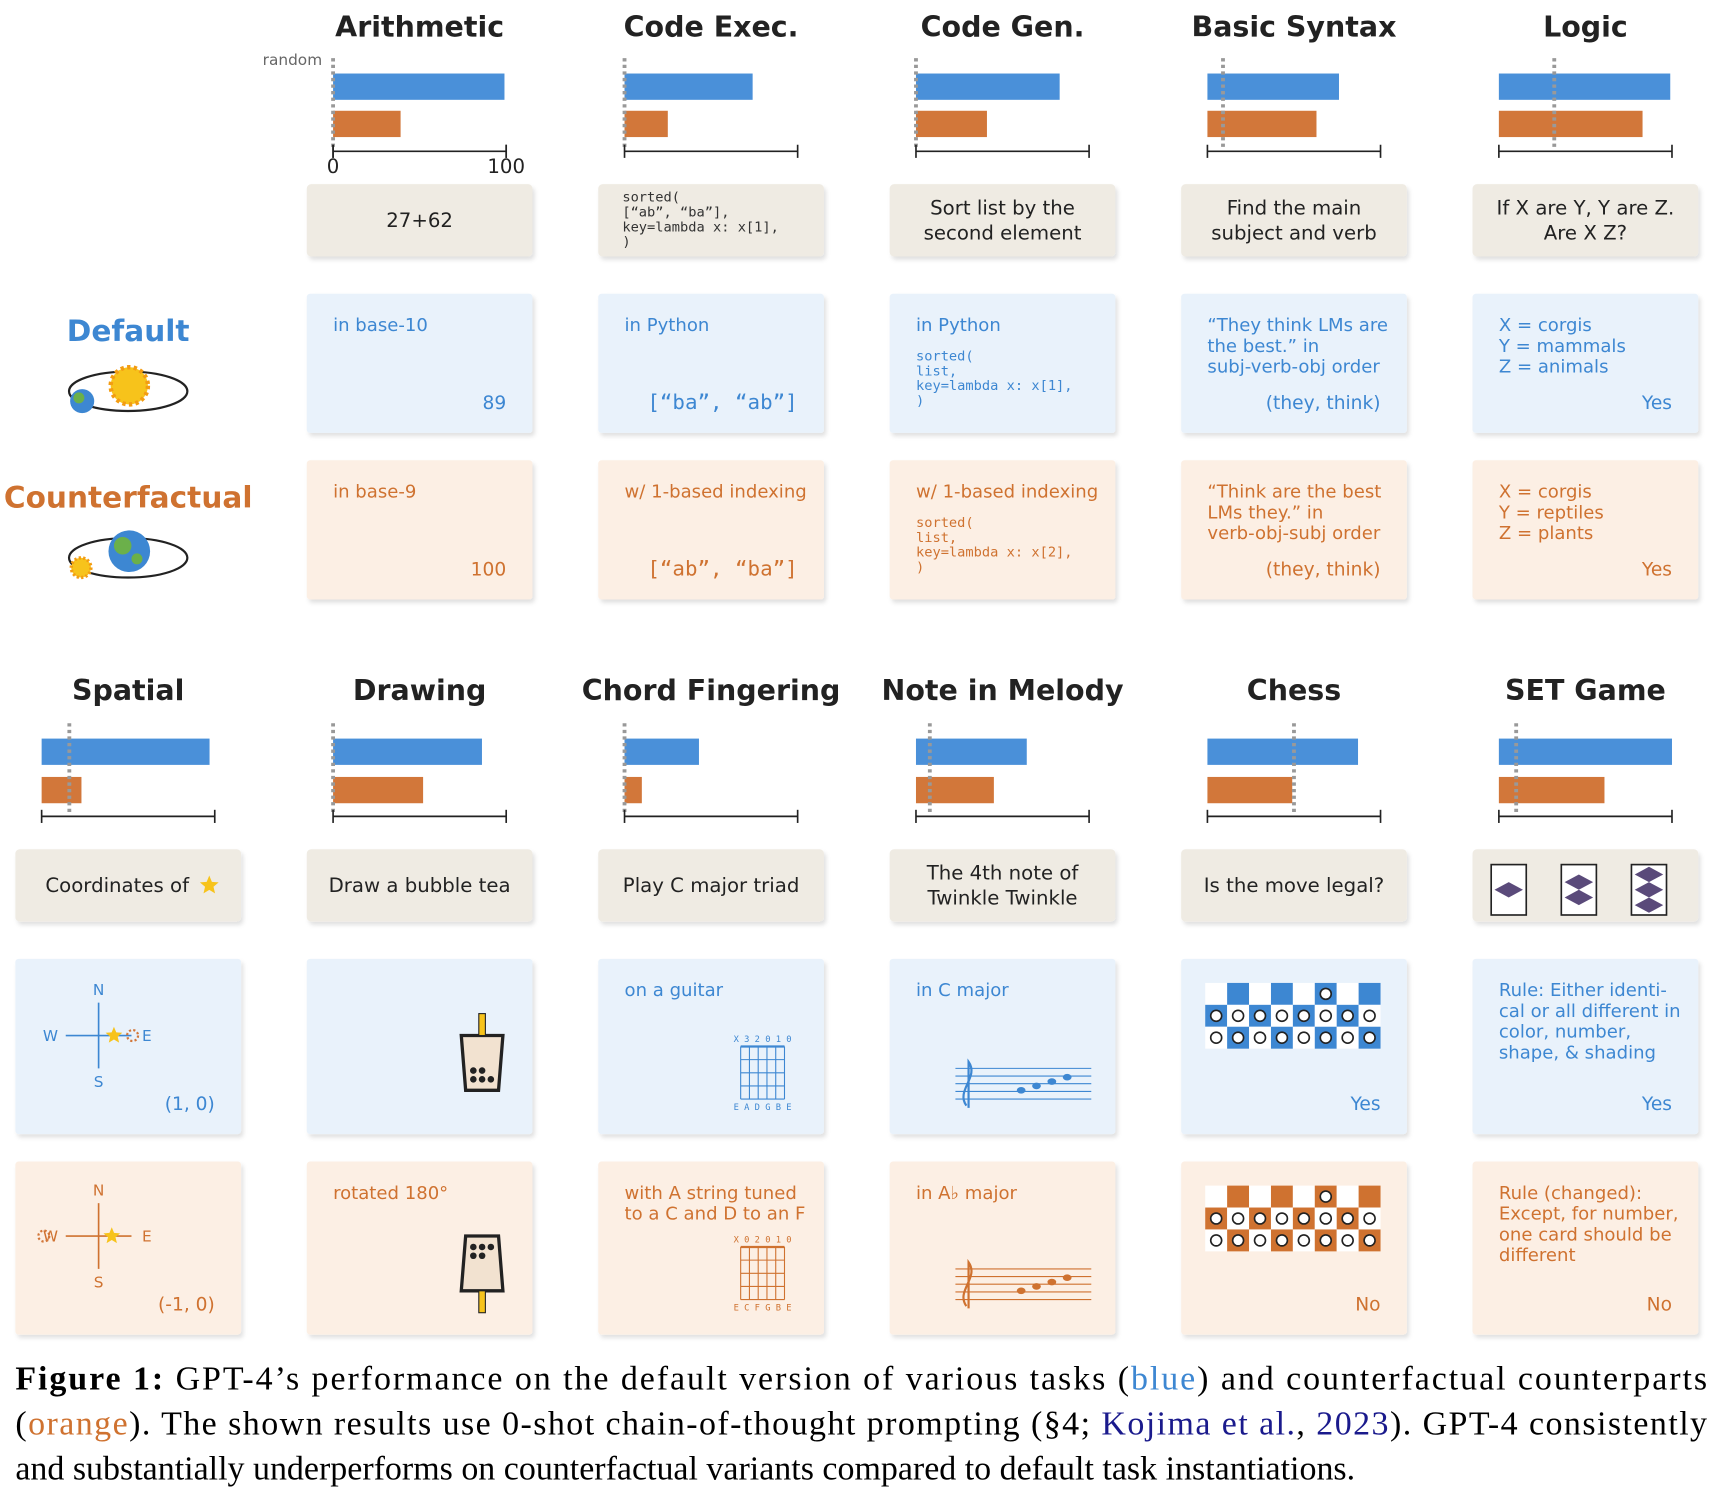 This screenshot has width=1718, height=1498. Describe the element at coordinates (44, 1236) in the screenshot. I see `sun-icon` at that location.